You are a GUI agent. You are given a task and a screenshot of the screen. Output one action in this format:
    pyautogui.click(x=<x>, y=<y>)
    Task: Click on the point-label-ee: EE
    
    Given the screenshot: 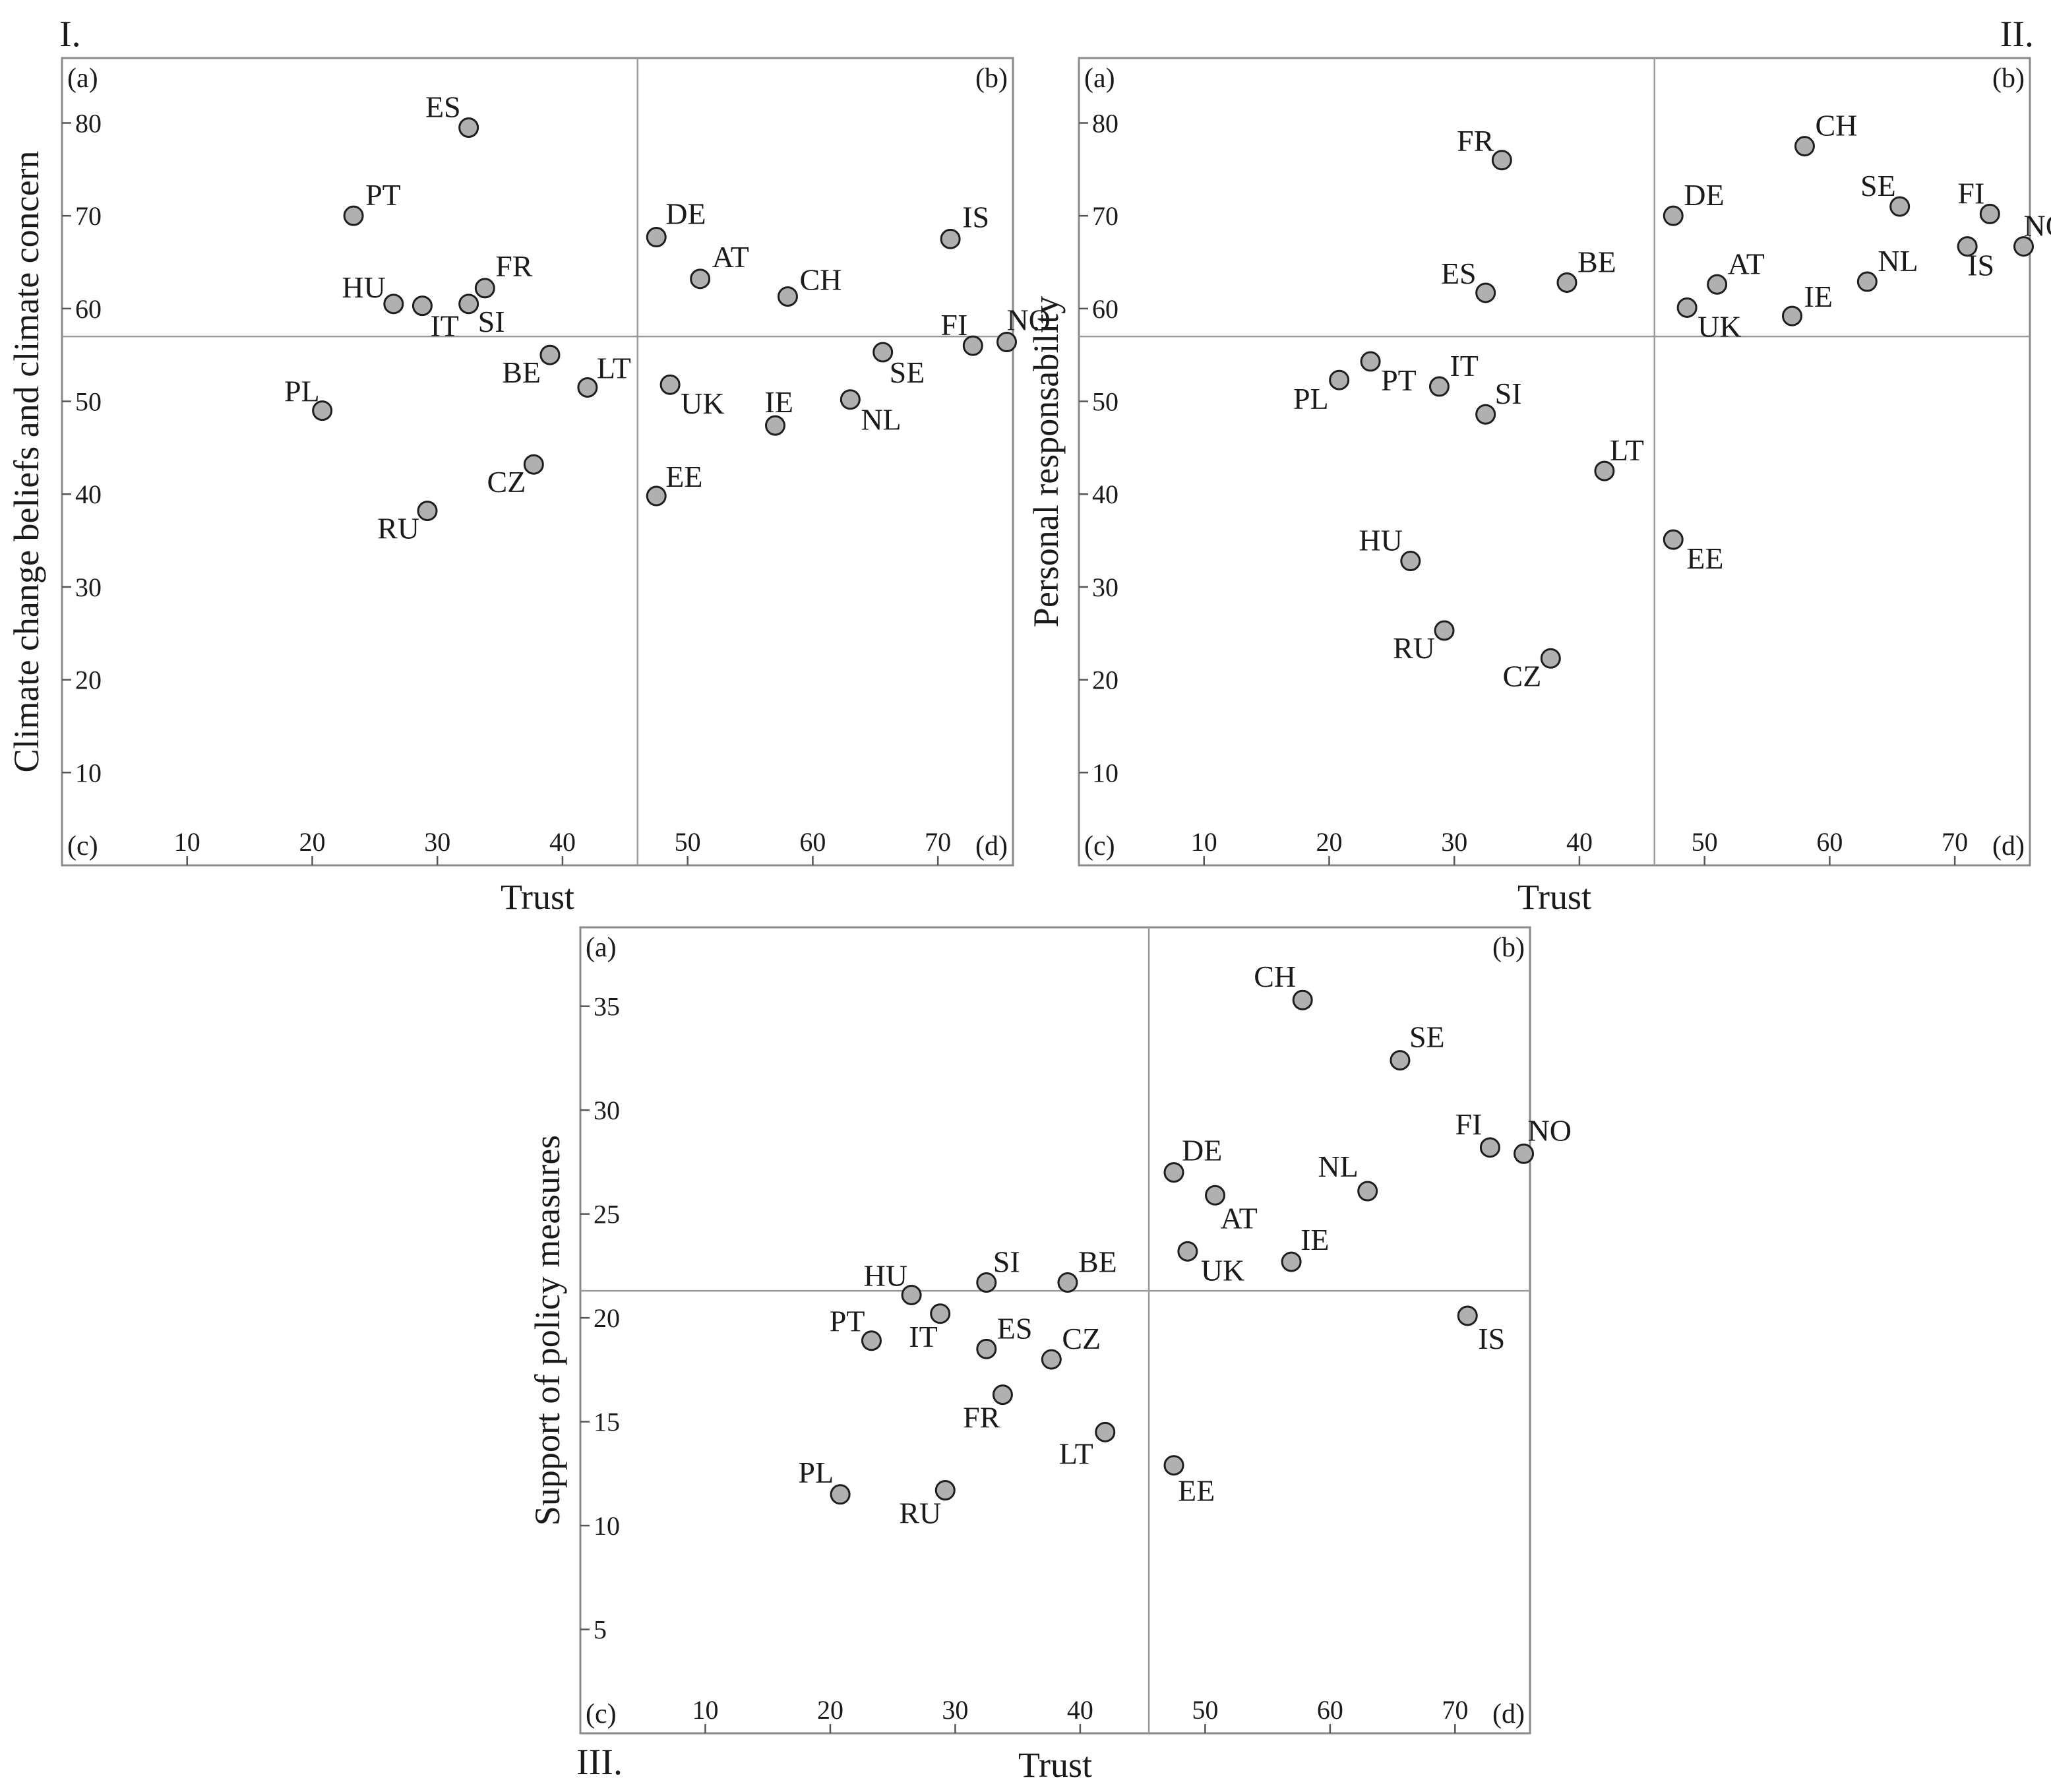 What is the action you would take?
    pyautogui.click(x=1197, y=1491)
    